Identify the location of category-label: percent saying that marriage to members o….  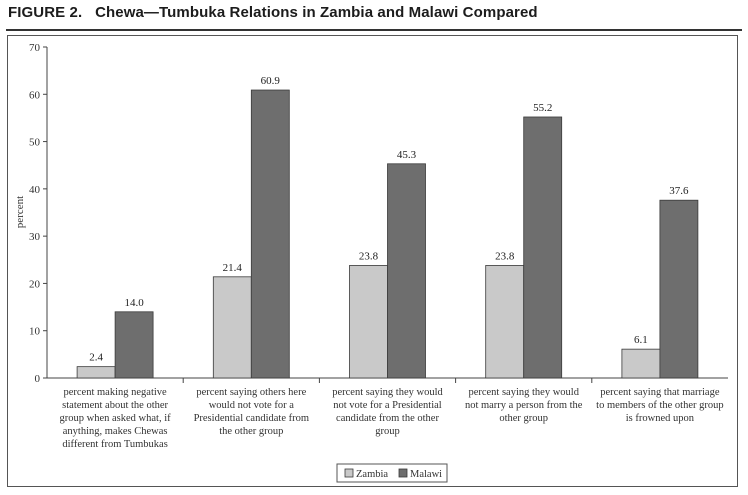
(659, 405).